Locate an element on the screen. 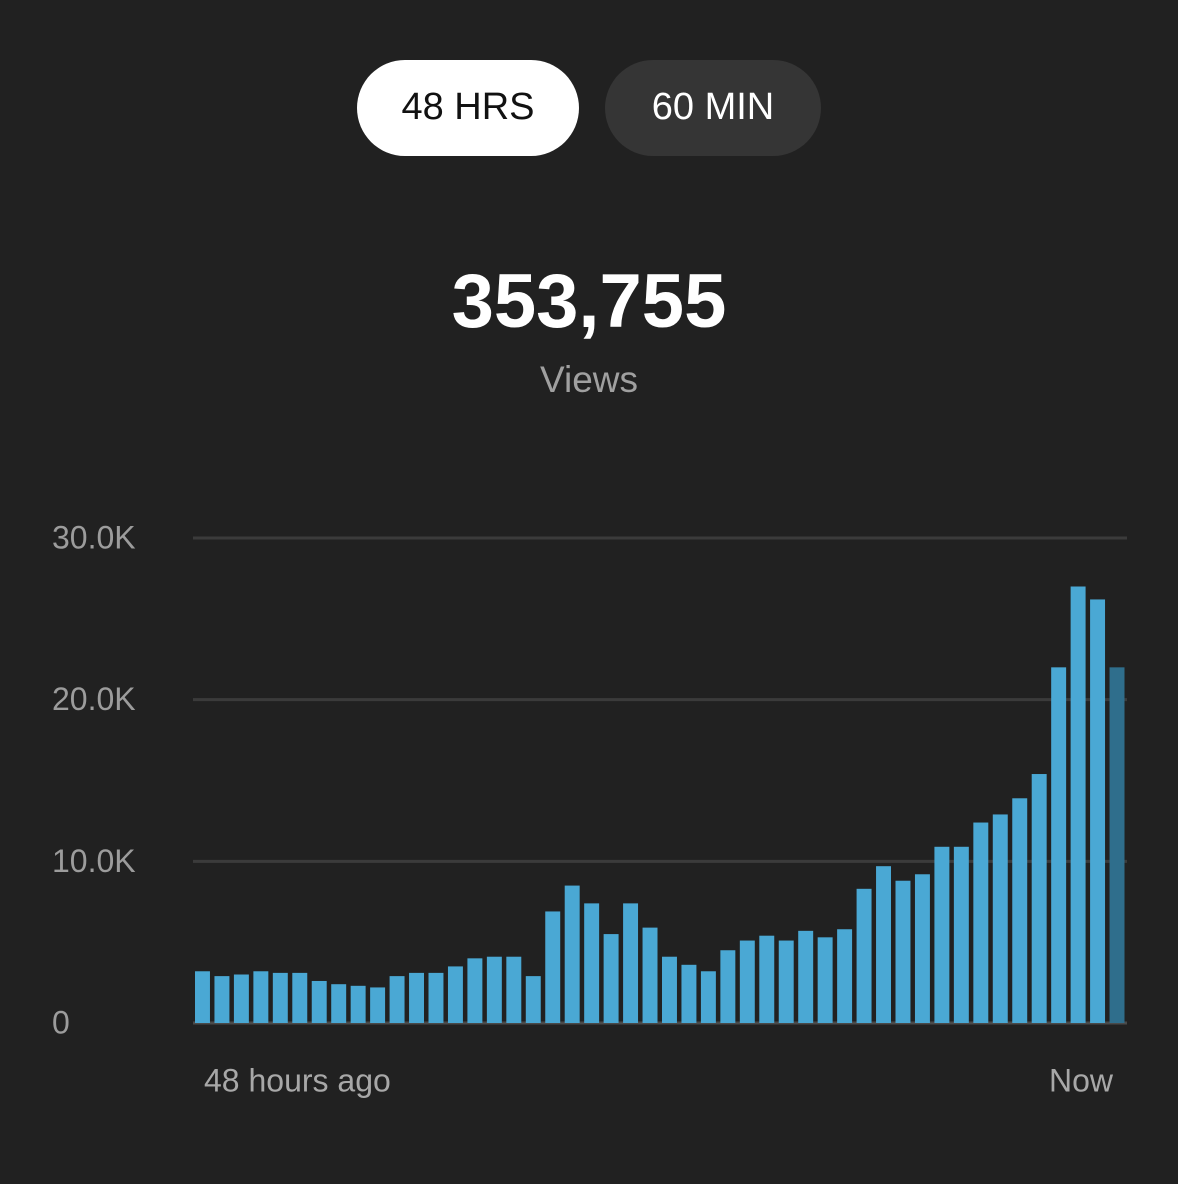  x-range-label: Now is located at coordinates (1081, 1080).